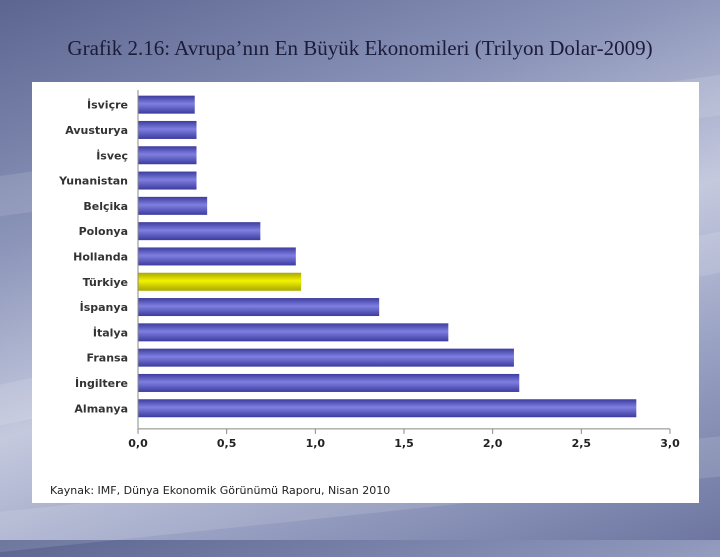 This screenshot has width=720, height=557. What do you see at coordinates (326, 357) in the screenshot?
I see `bar-fransa` at bounding box center [326, 357].